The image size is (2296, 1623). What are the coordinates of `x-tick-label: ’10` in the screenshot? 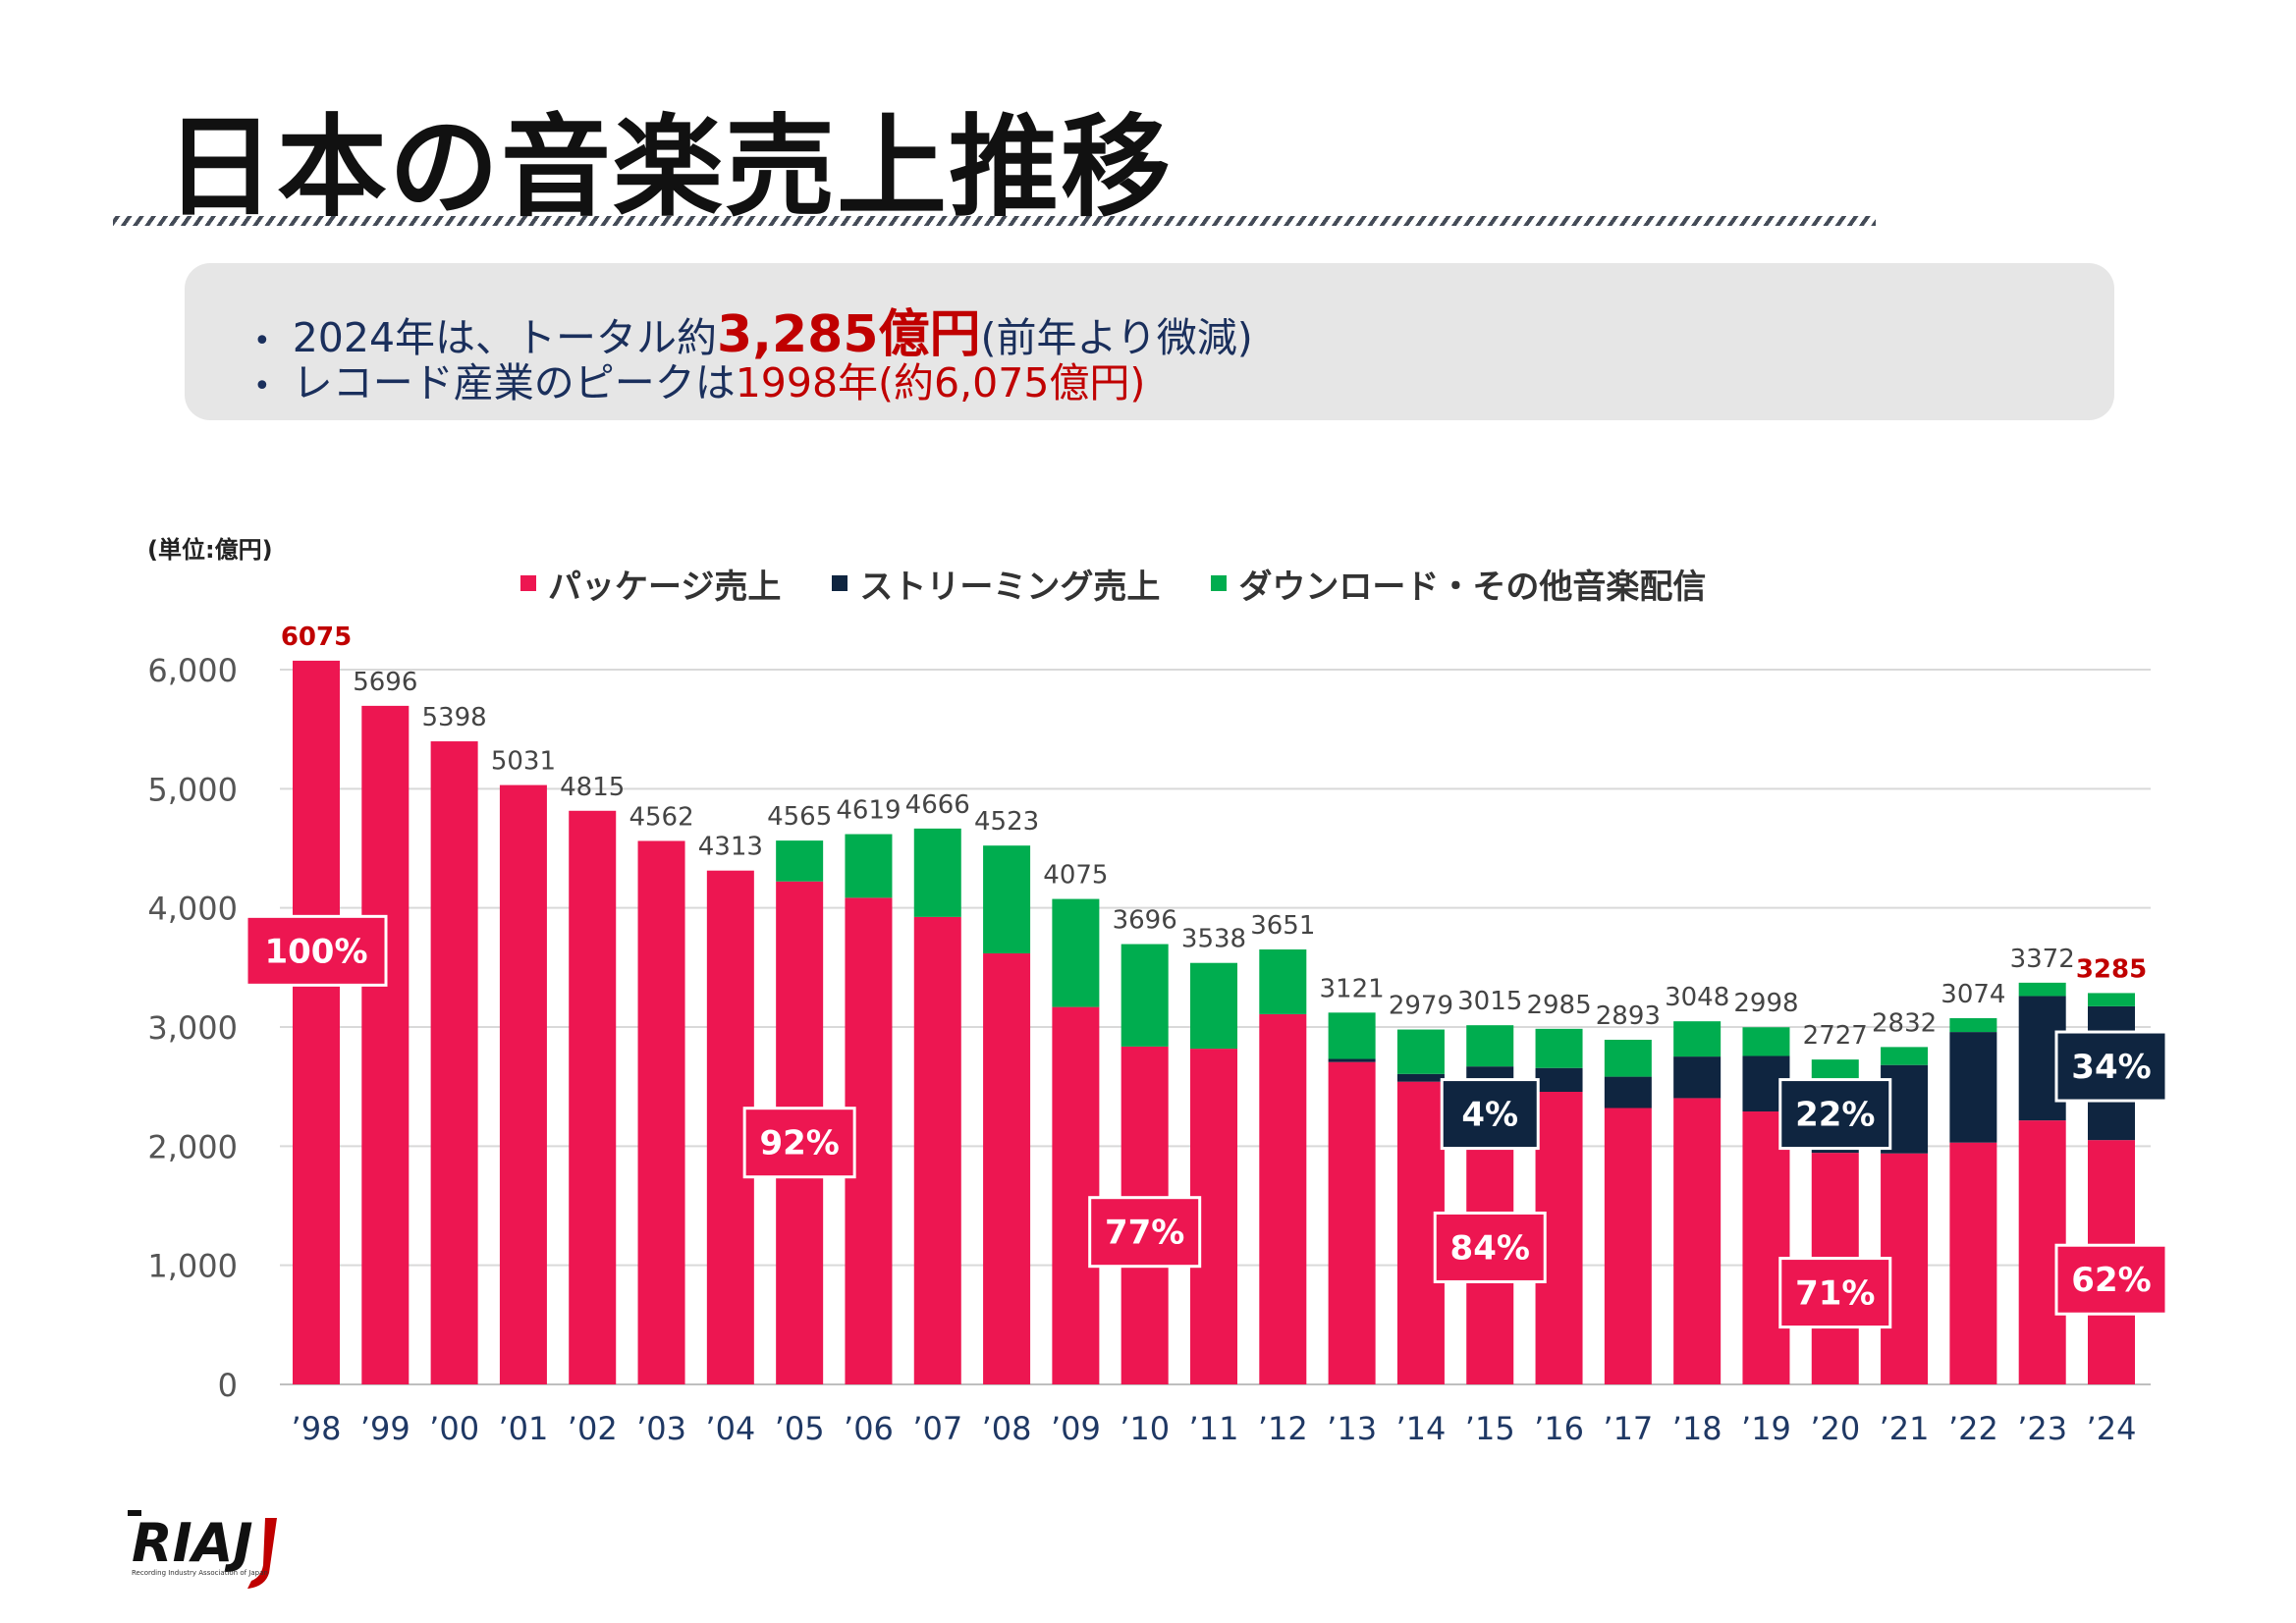 It's located at (1145, 1428).